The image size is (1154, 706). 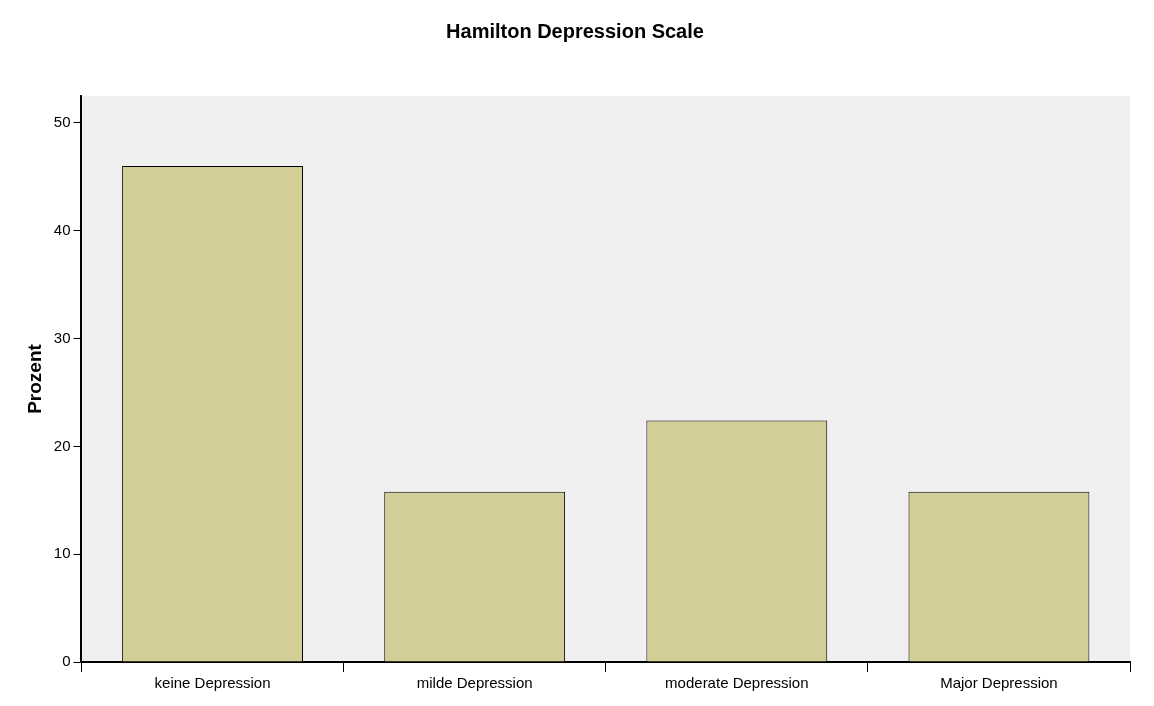 I want to click on y-tick-label: 40, so click(x=62, y=229).